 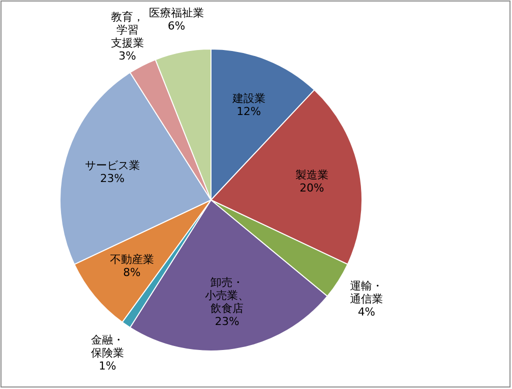 What do you see at coordinates (127, 30) in the screenshot?
I see `slice-label: 教育，学習支援業` at bounding box center [127, 30].